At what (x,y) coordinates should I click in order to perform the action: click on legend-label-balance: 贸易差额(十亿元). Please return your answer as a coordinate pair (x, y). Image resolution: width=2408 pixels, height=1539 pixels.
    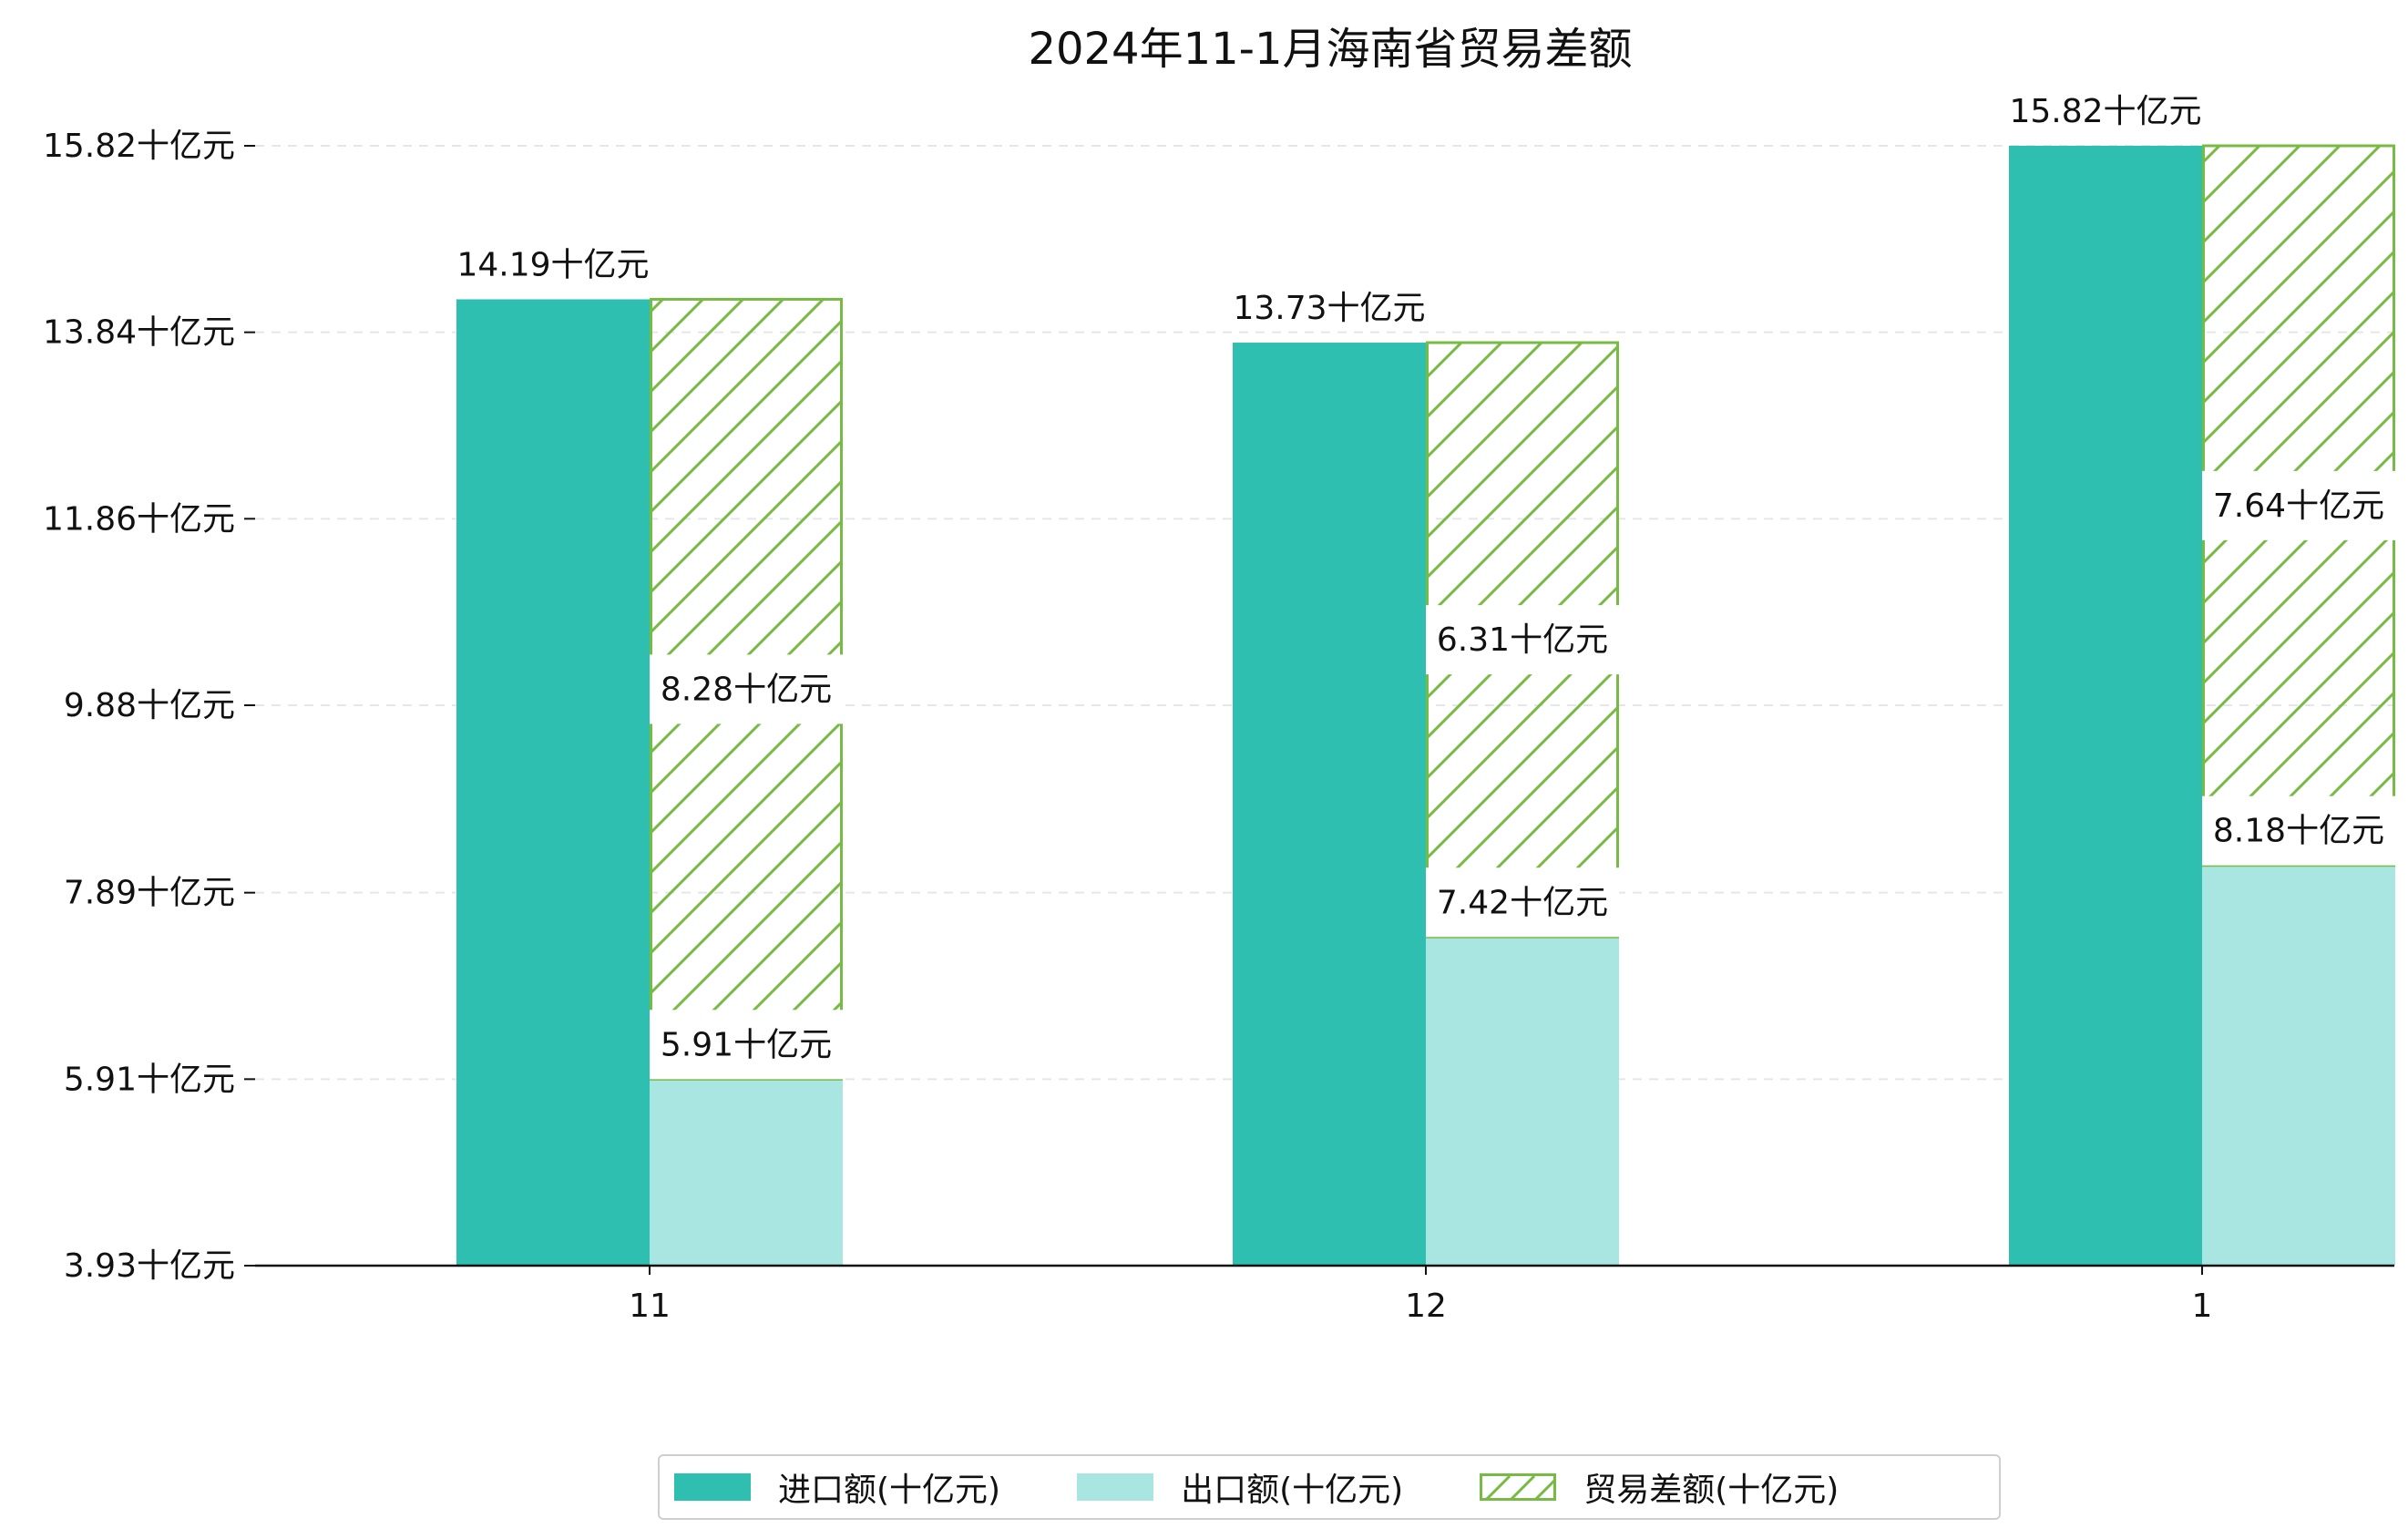
    Looking at the image, I should click on (1711, 1490).